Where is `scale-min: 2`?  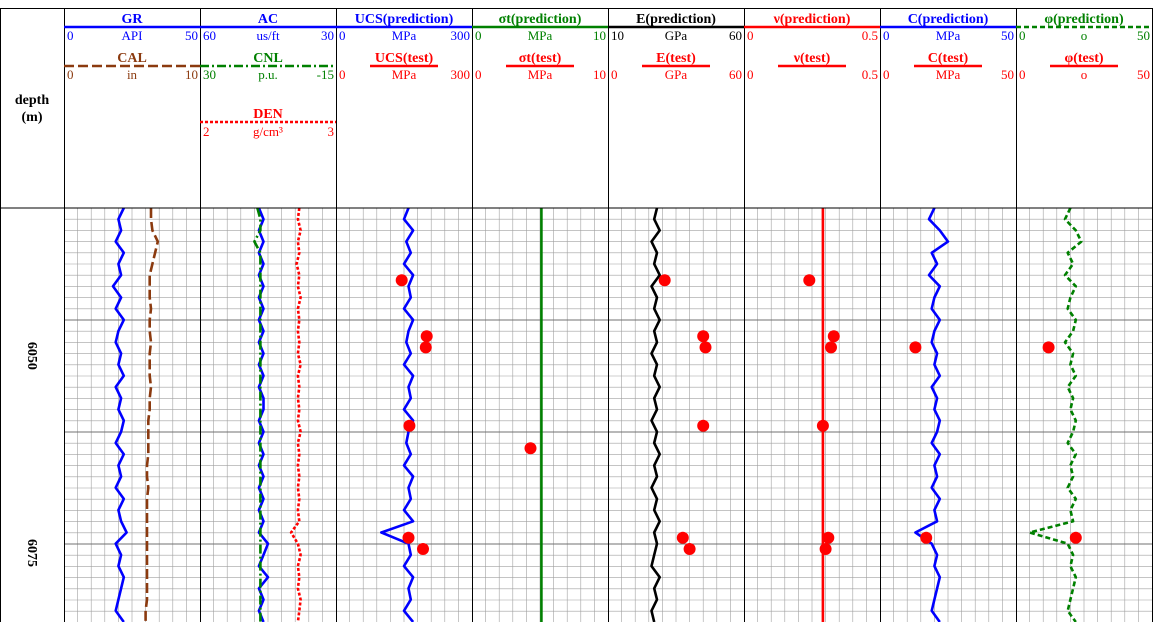 scale-min: 2 is located at coordinates (206, 131).